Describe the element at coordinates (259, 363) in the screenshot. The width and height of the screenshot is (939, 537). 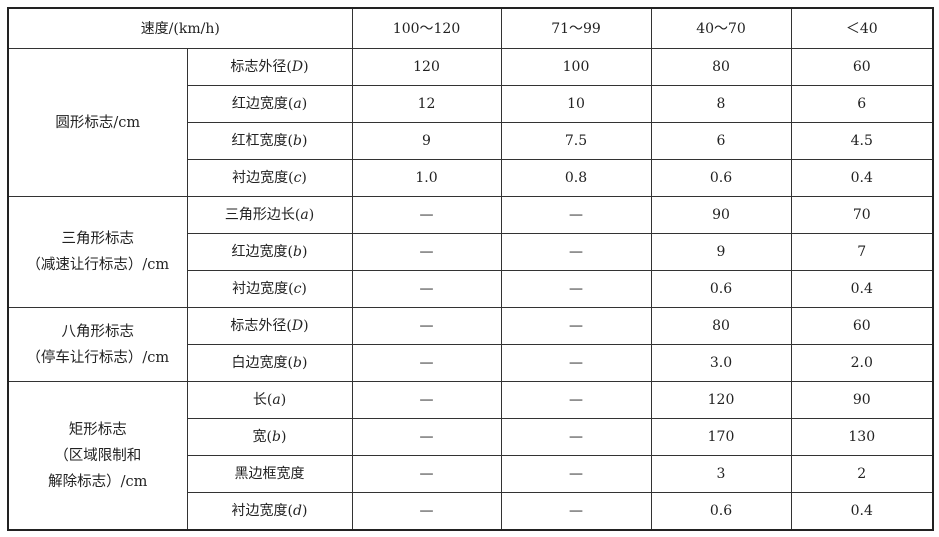
I see `item-label: 白边宽度` at that location.